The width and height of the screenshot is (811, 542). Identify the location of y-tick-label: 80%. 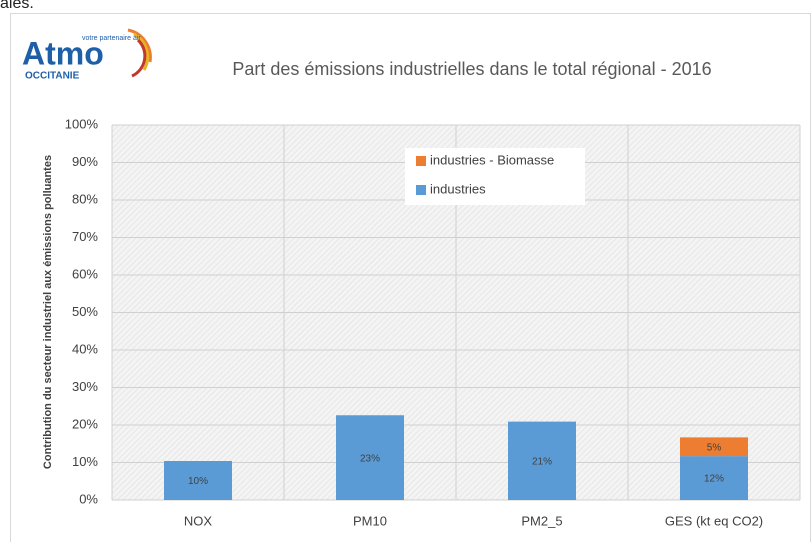
(85, 198).